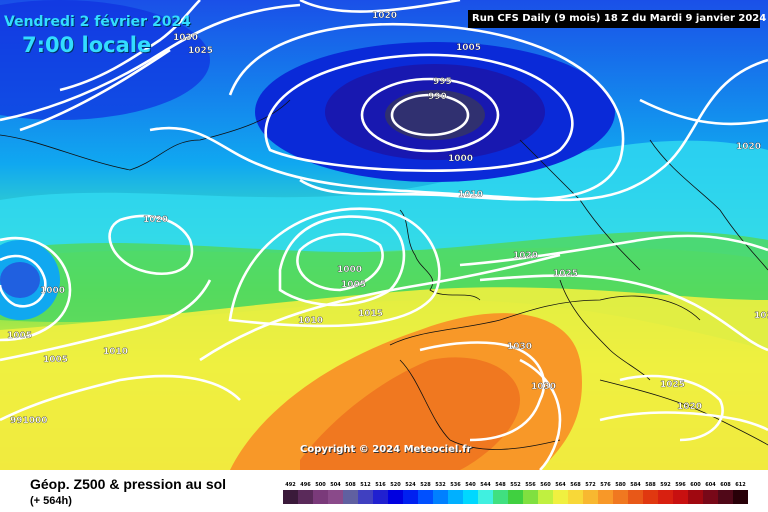 This screenshot has height=512, width=768. I want to click on field-top-left, so click(105, 60).